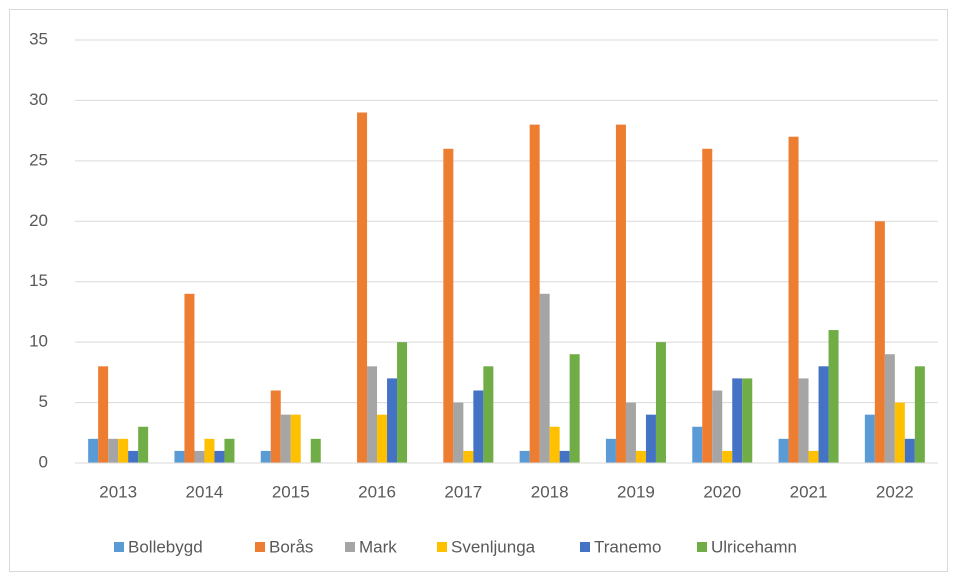 The image size is (955, 578). What do you see at coordinates (38, 341) in the screenshot?
I see `y-tick-label: 10` at bounding box center [38, 341].